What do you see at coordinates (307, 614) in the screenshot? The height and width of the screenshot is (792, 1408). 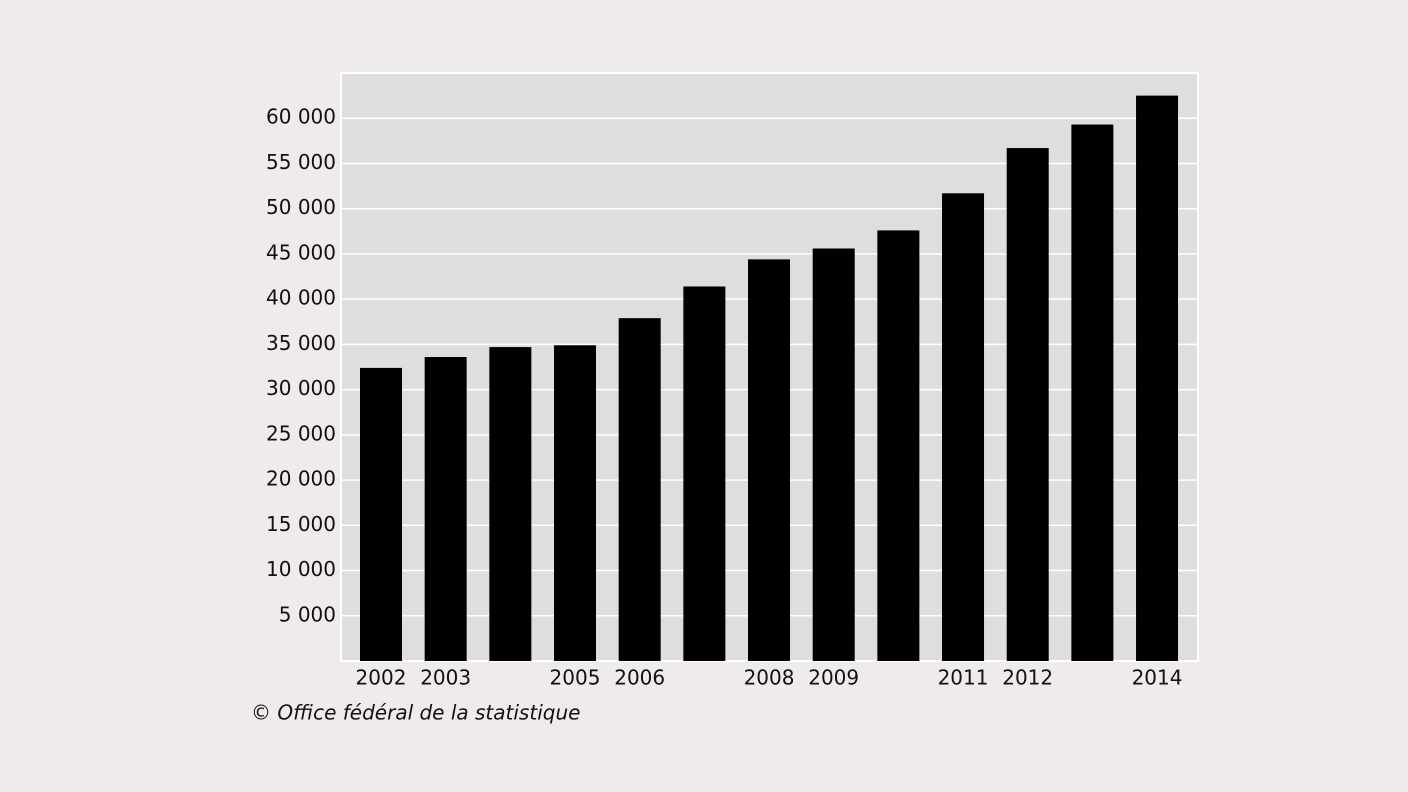 I see `y-tick-label: 5 000` at bounding box center [307, 614].